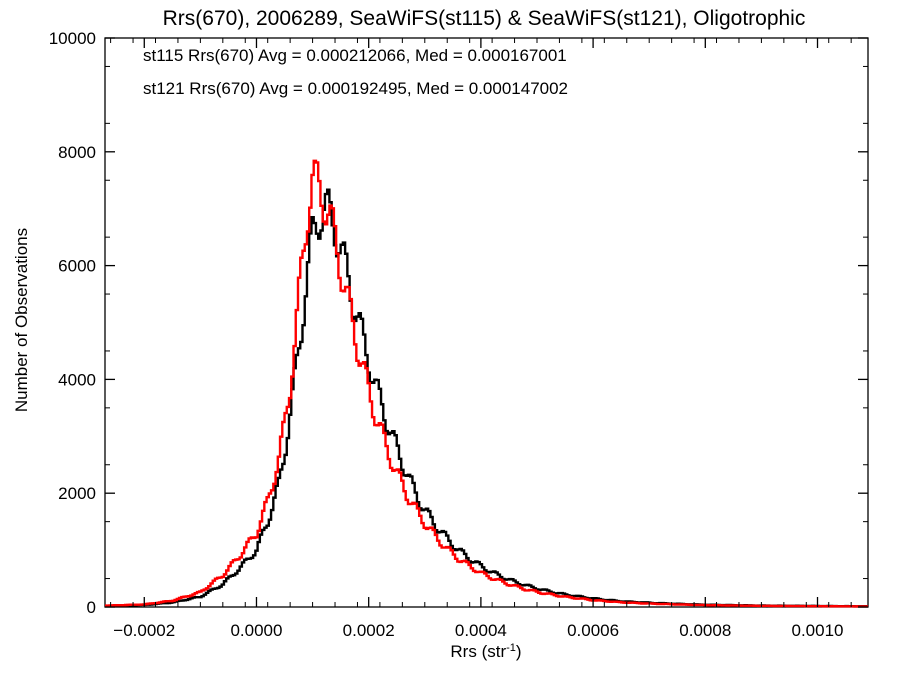 The image size is (900, 675). Describe the element at coordinates (369, 630) in the screenshot. I see `x-tick-label: 0.0002` at that location.